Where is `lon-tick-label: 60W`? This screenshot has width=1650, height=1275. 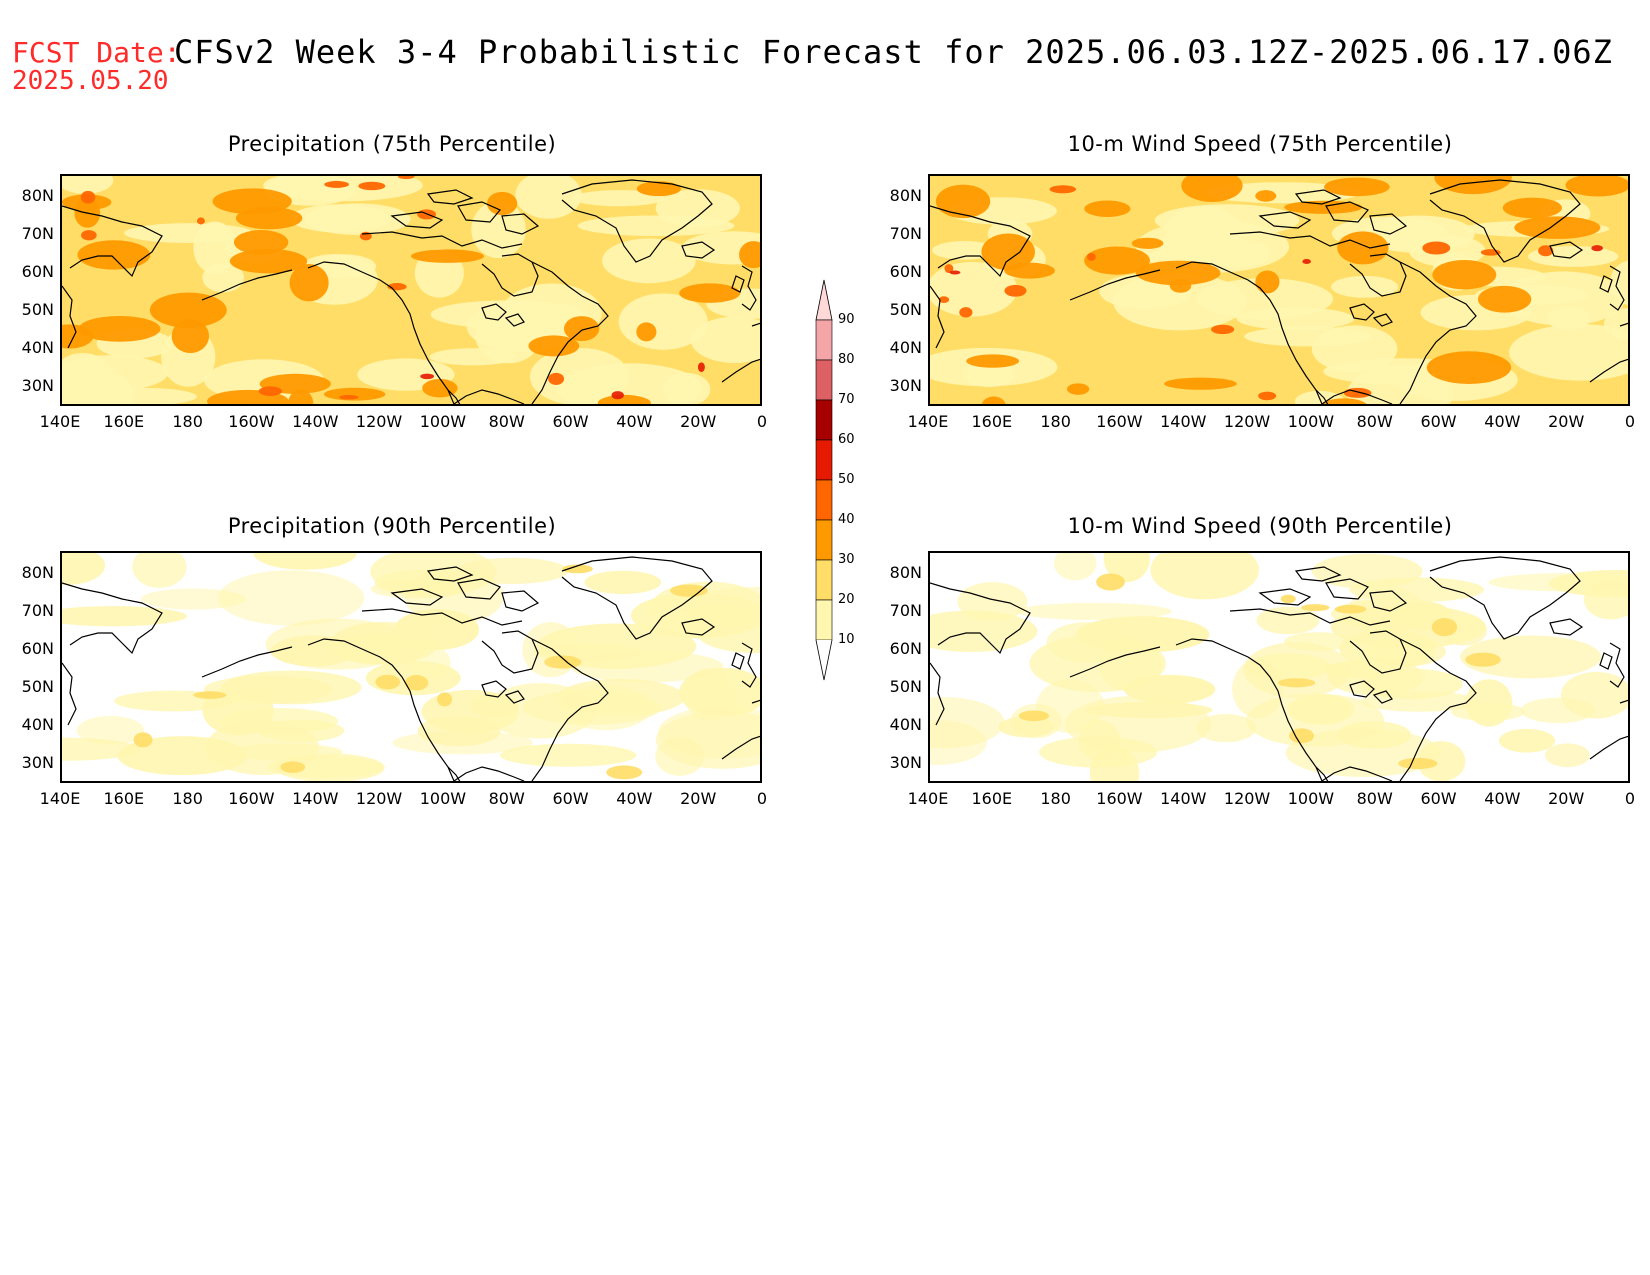
lon-tick-label: 60W is located at coordinates (570, 421).